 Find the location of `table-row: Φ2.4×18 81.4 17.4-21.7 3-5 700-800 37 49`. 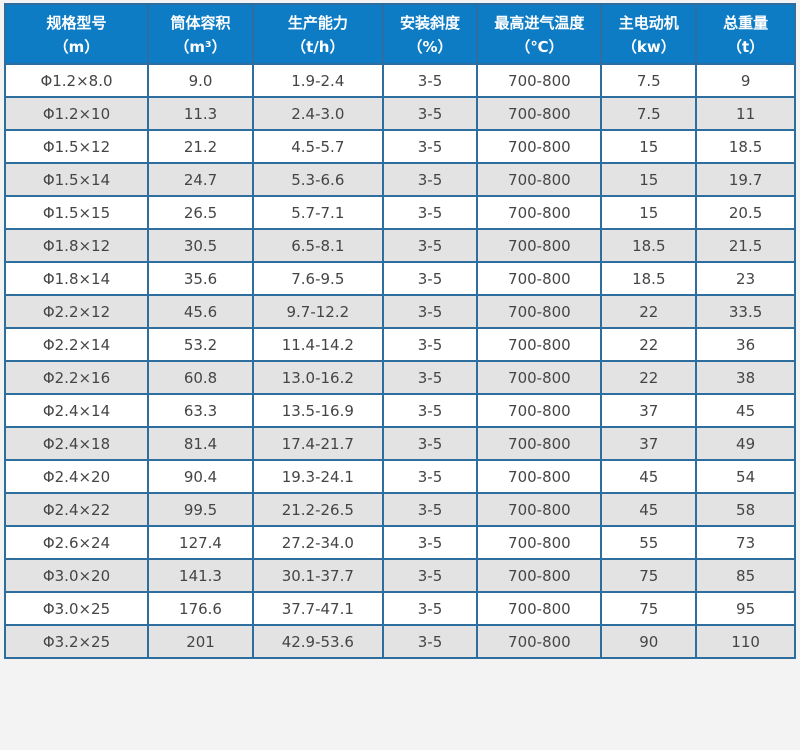

table-row: Φ2.4×18 81.4 17.4-21.7 3-5 700-800 37 49 is located at coordinates (400, 443).